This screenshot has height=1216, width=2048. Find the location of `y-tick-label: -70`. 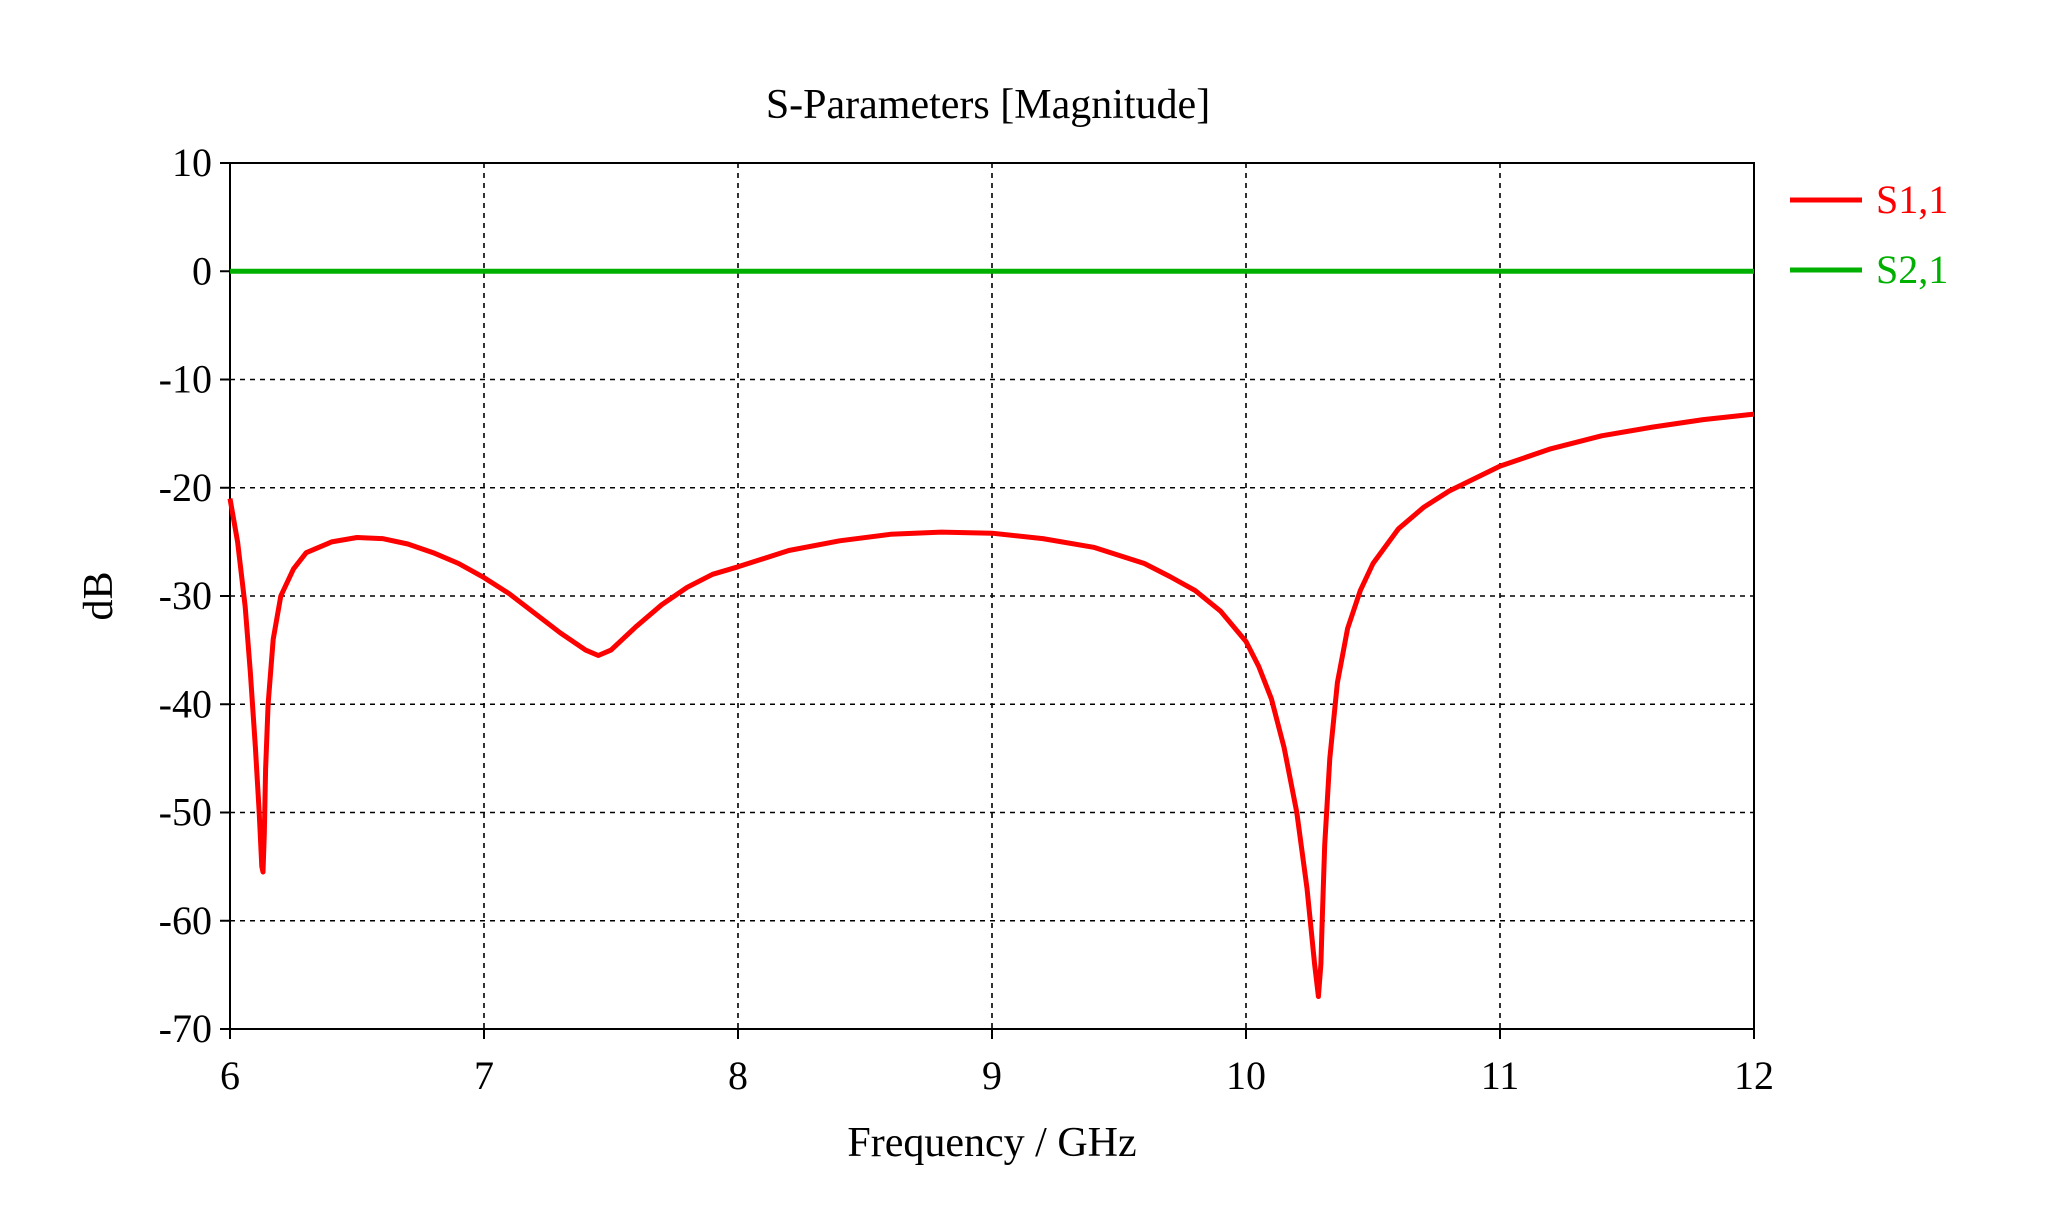

y-tick-label: -70 is located at coordinates (185, 1028).